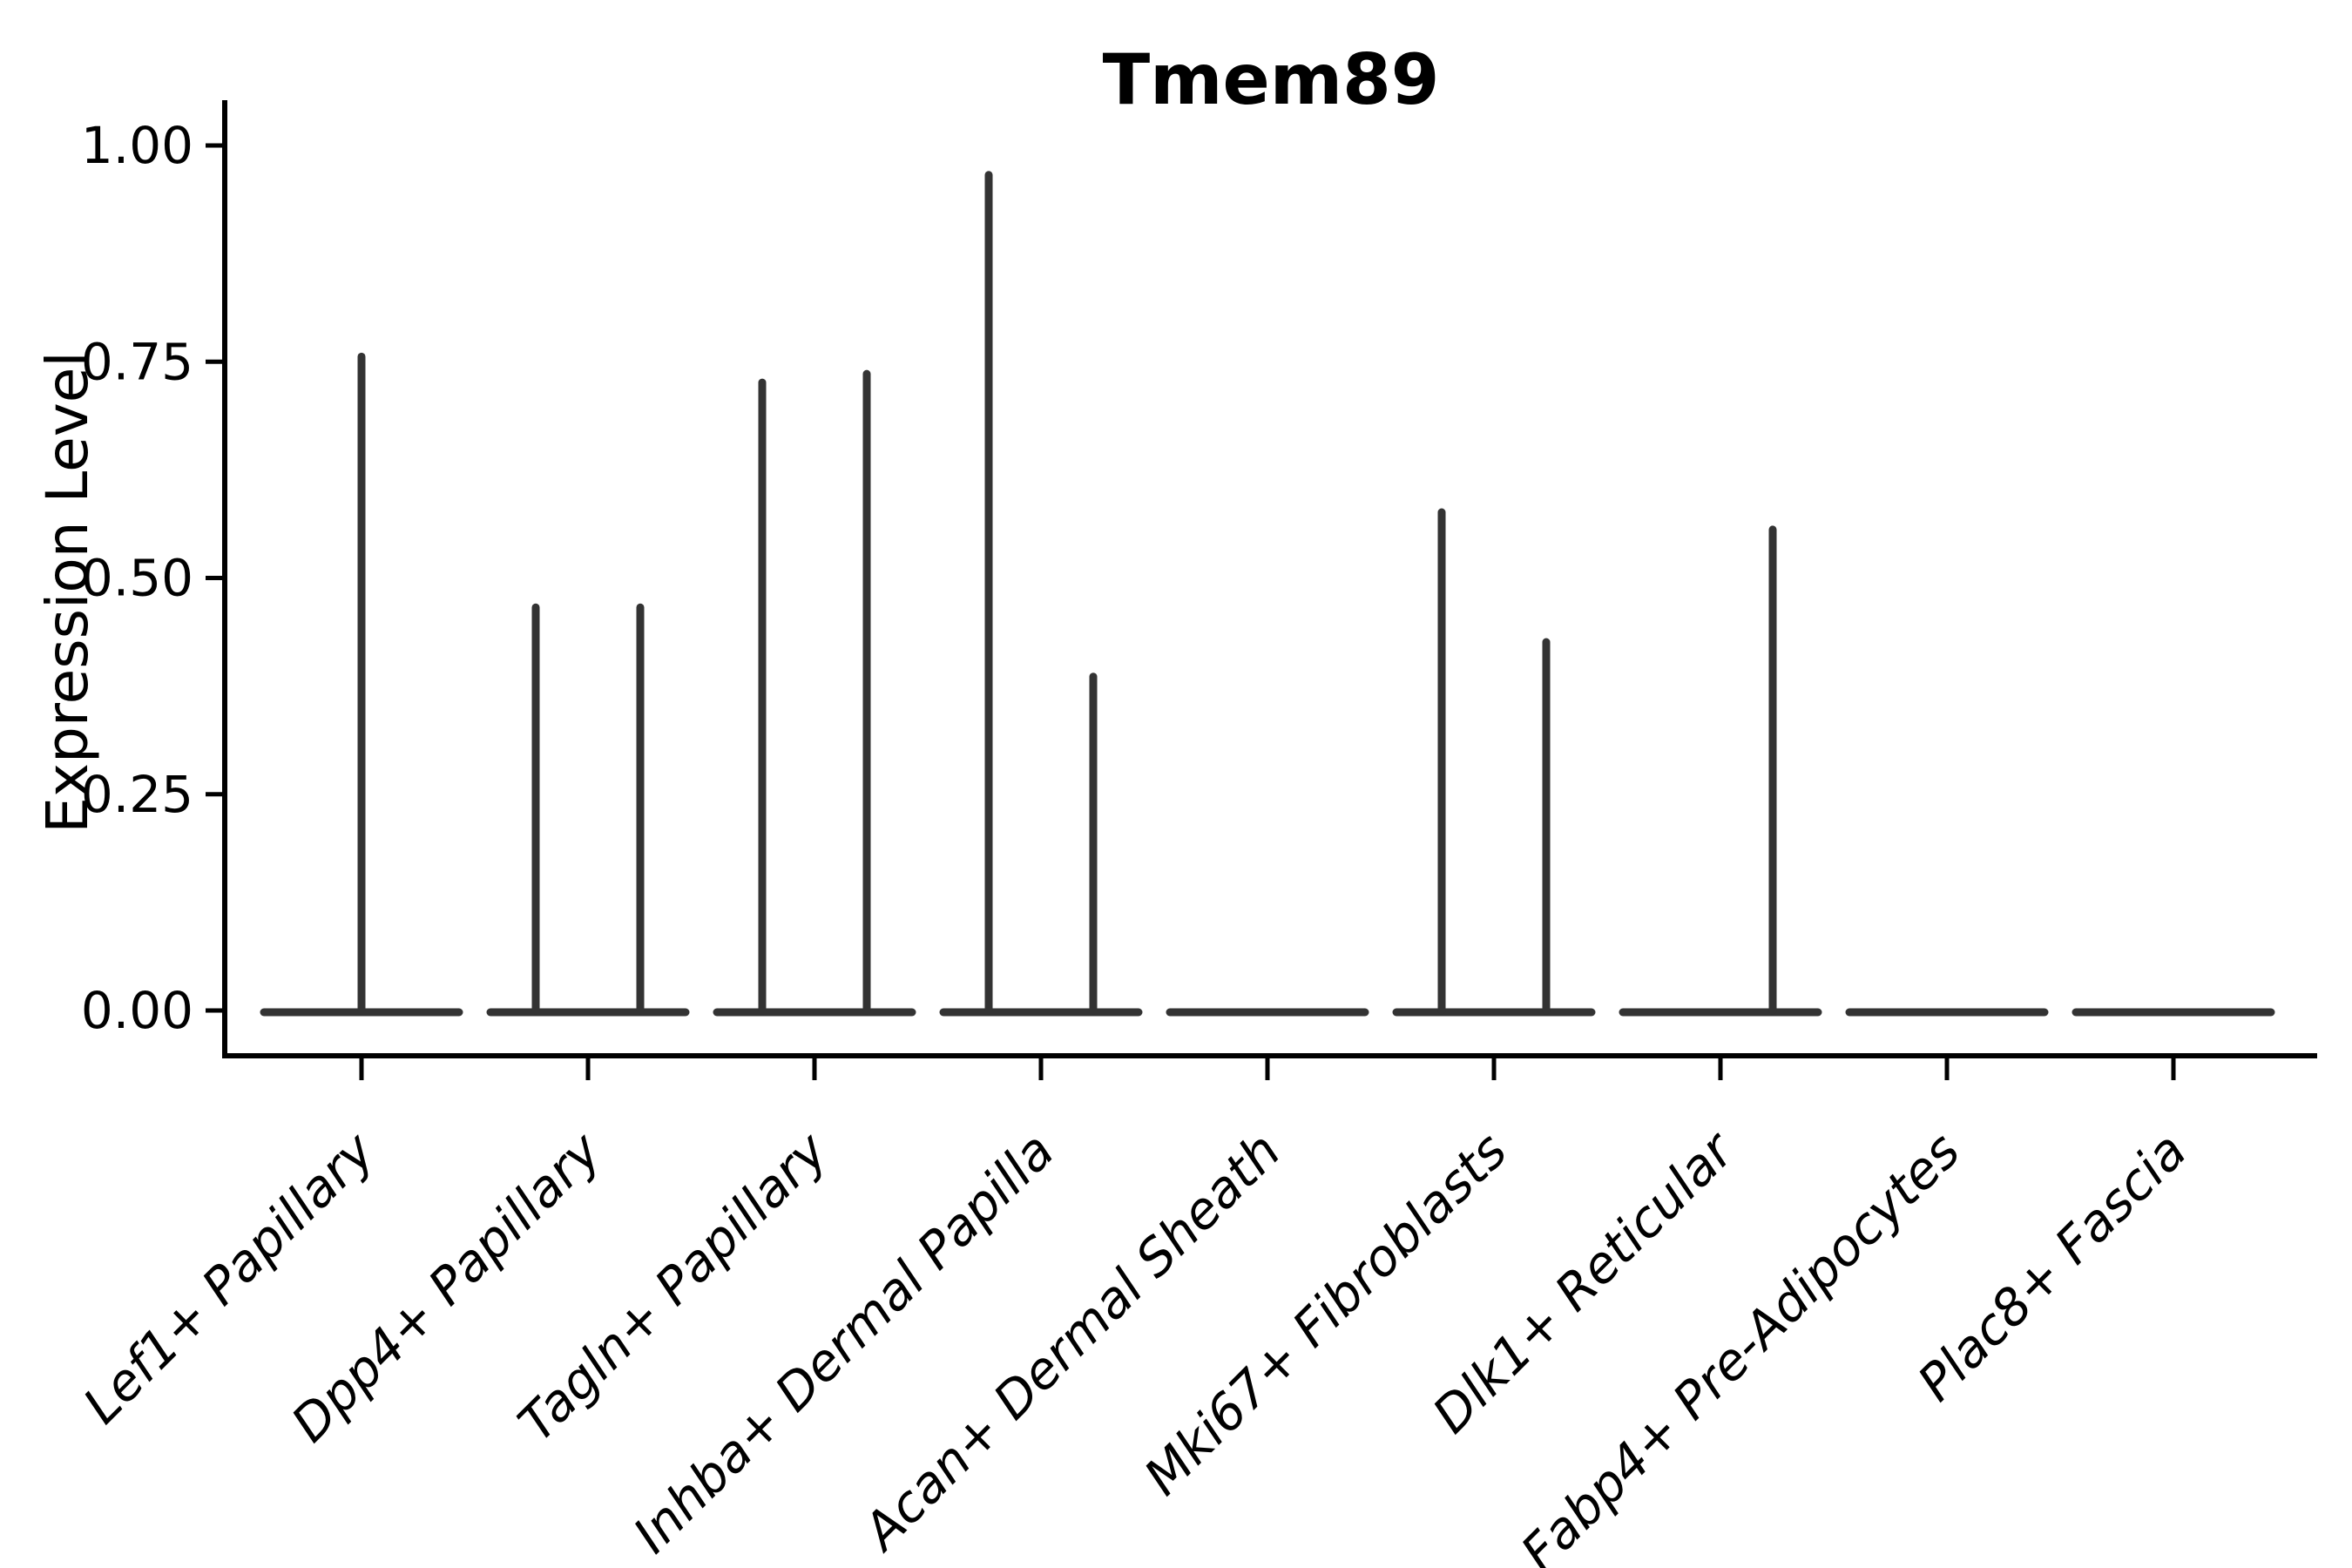 The height and width of the screenshot is (1568, 2352). I want to click on x-tick-label: Acan+ Dermal Sheath, so click(1070, 1342).